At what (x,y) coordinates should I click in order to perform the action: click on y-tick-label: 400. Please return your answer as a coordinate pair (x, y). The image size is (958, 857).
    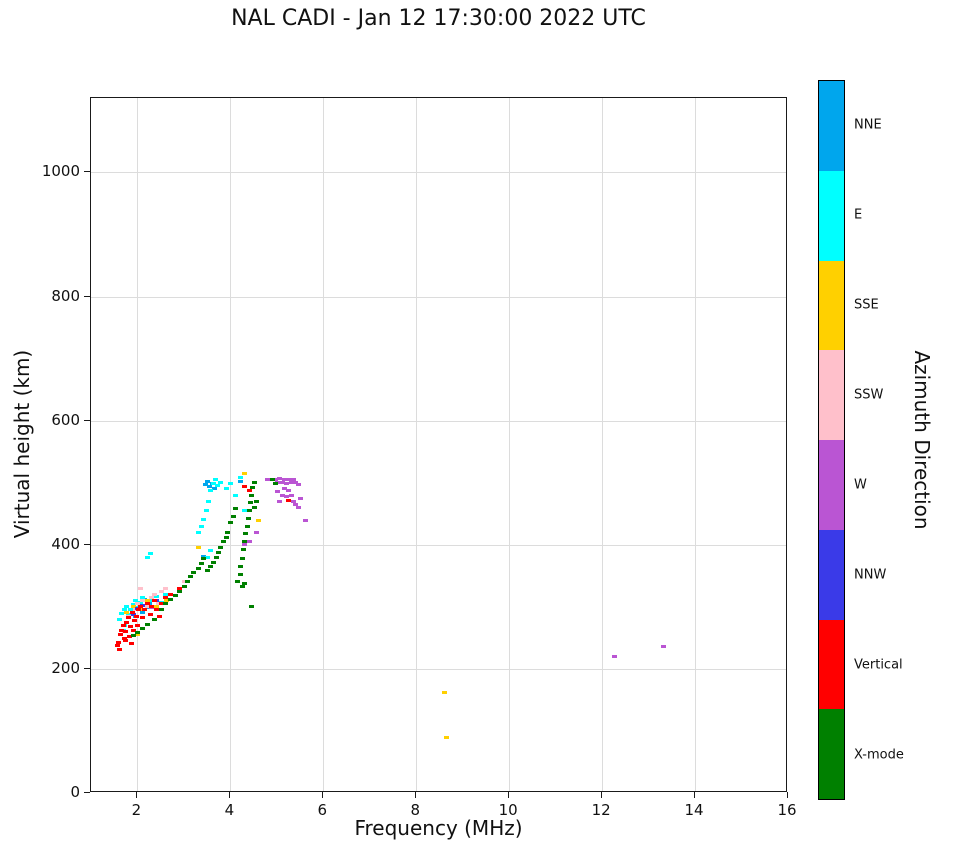
    Looking at the image, I should click on (65, 543).